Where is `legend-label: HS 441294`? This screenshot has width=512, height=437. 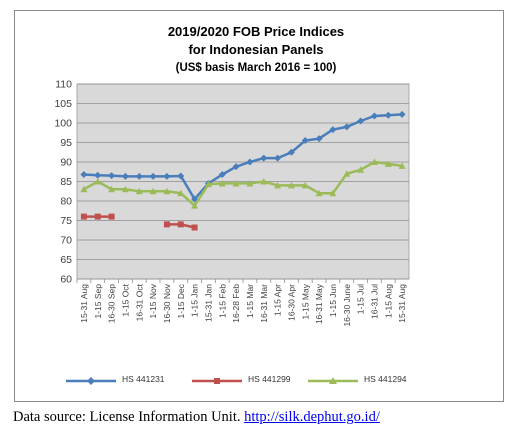 legend-label: HS 441294 is located at coordinates (385, 379).